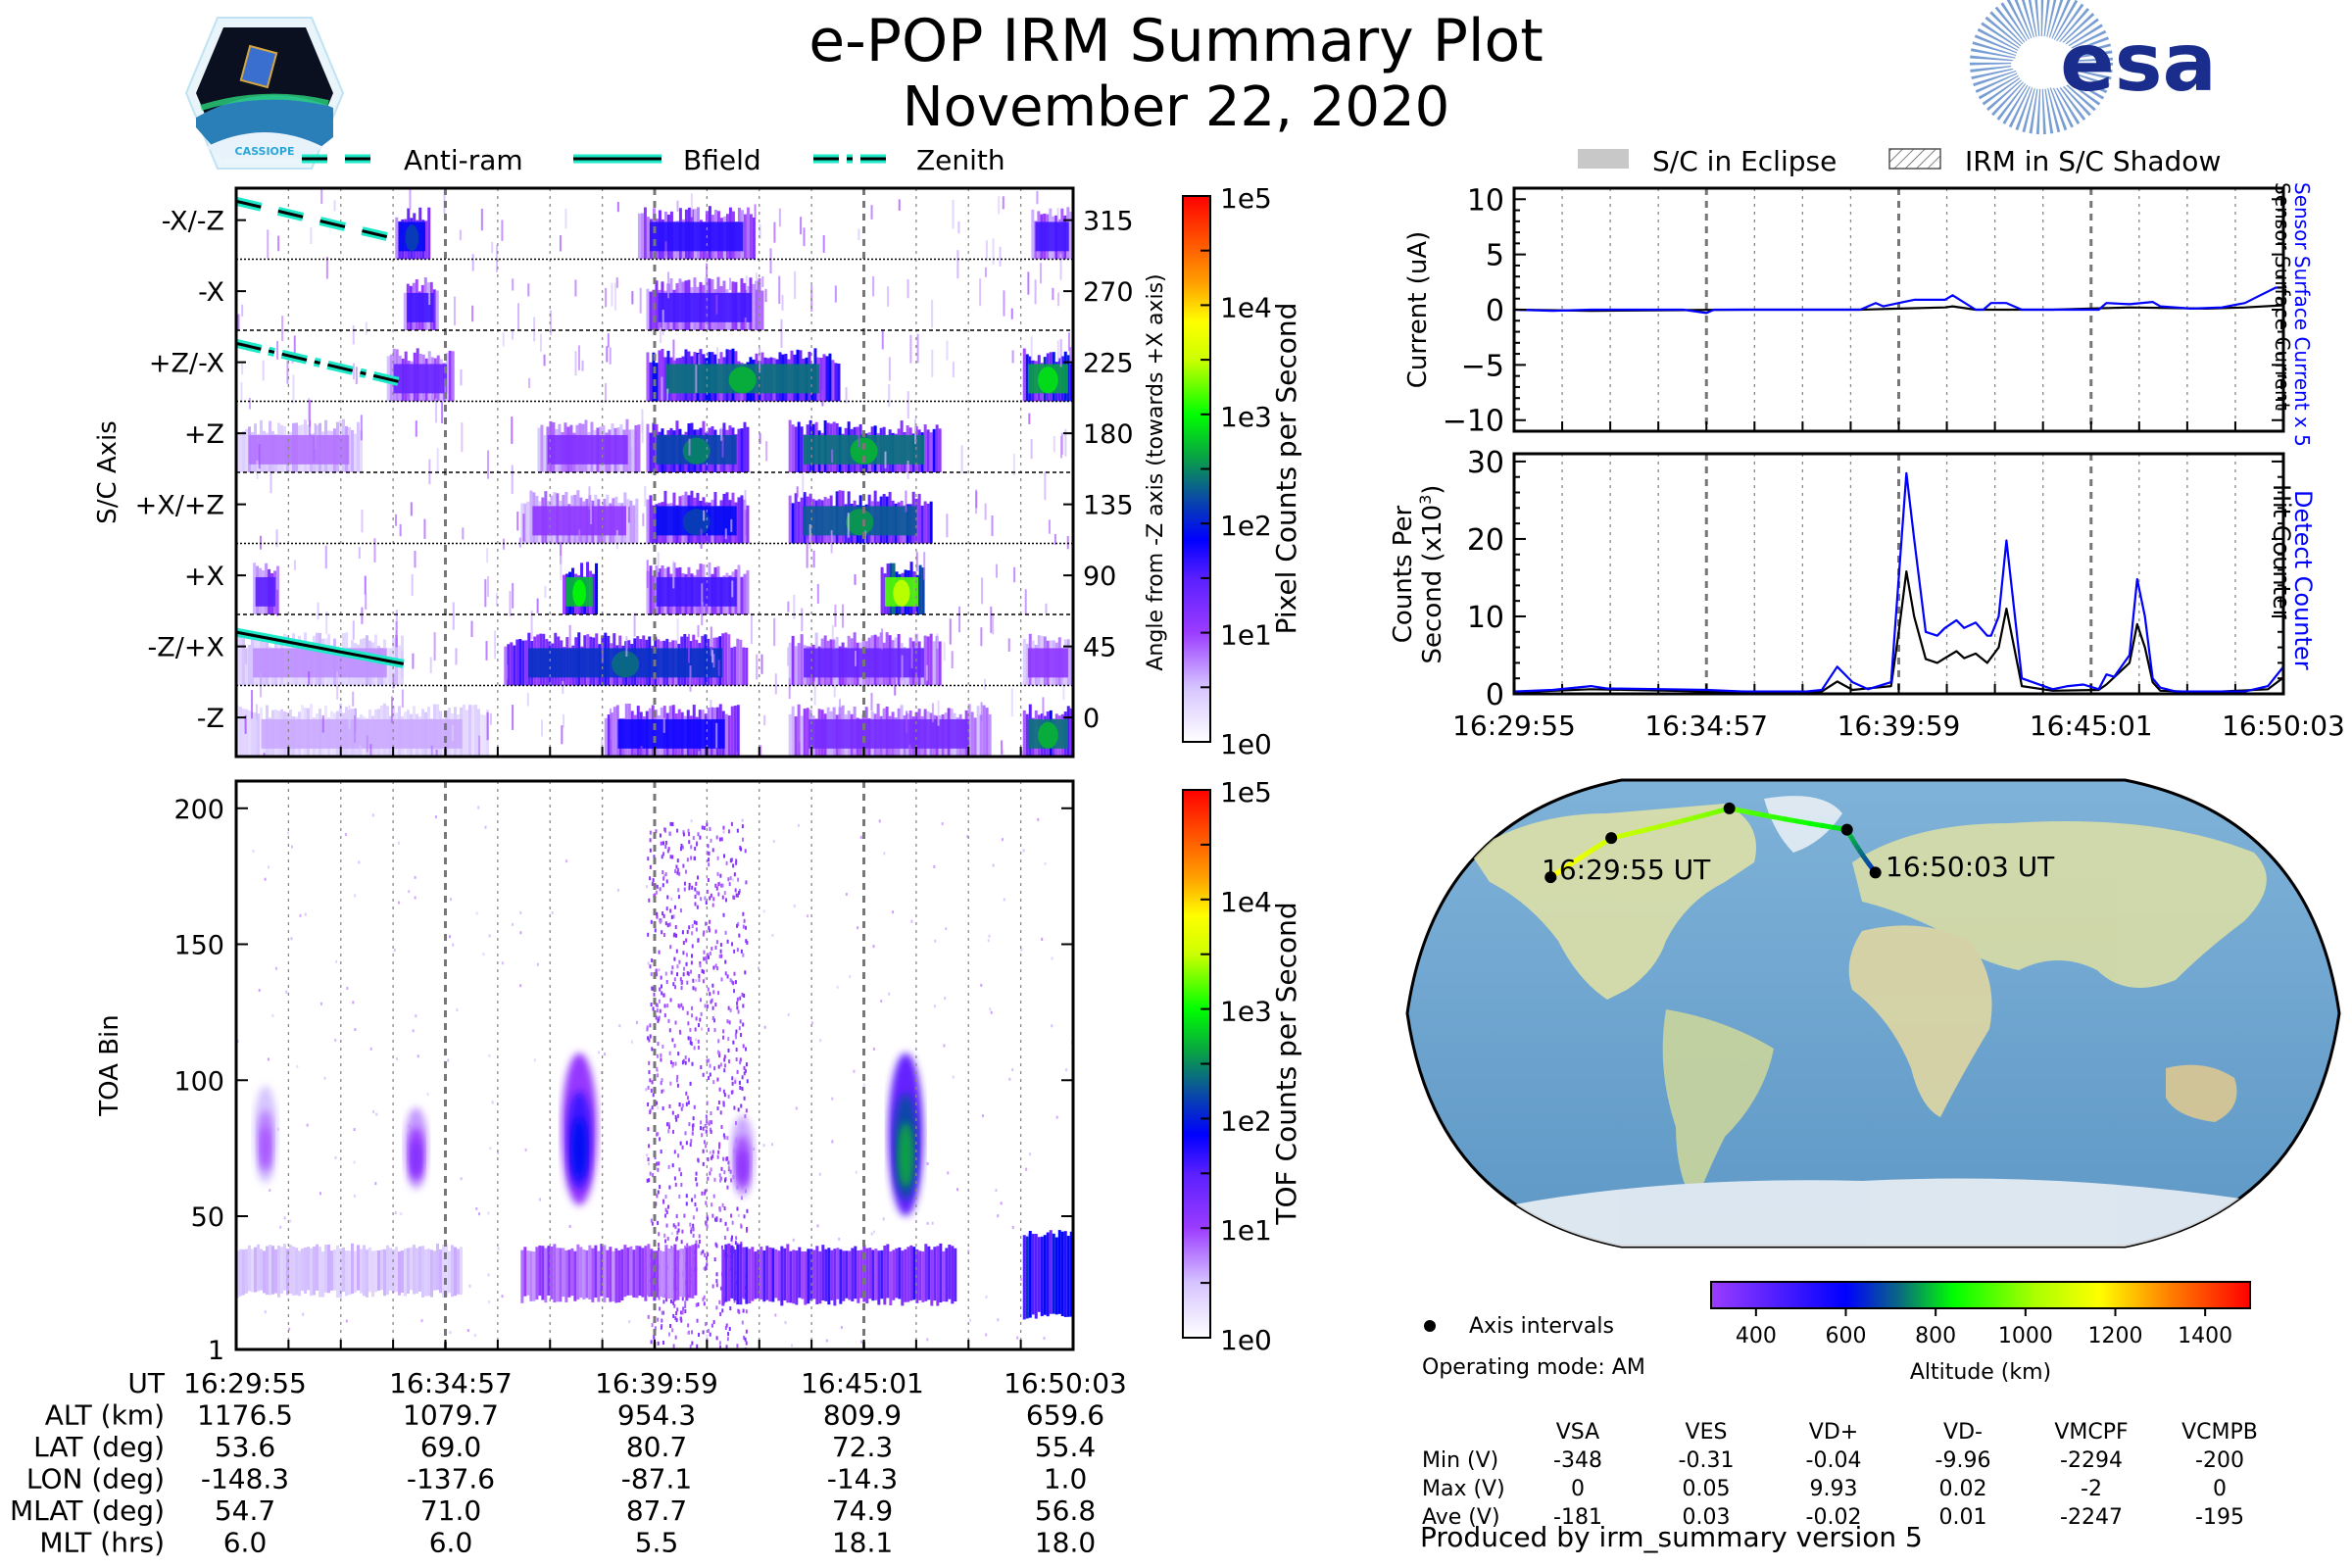  I want to click on counts-ylabel-line1: Counts Per, so click(1403, 574).